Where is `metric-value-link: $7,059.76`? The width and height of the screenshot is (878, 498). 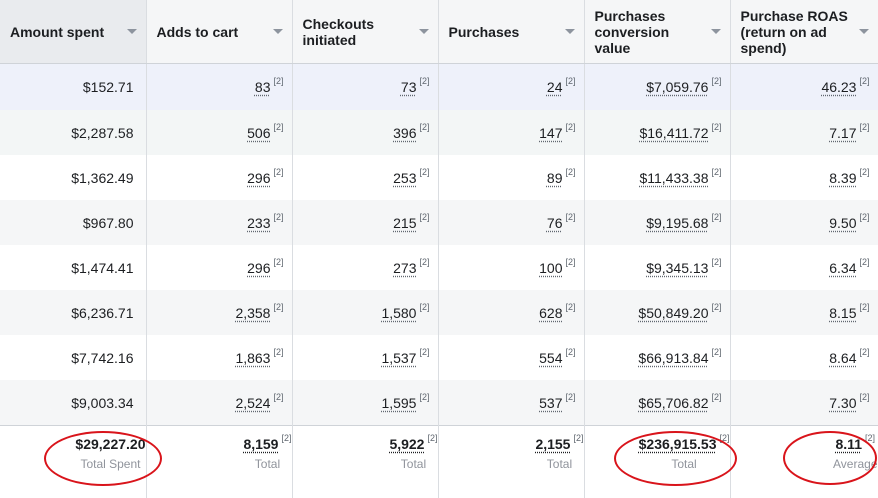 metric-value-link: $7,059.76 is located at coordinates (677, 87).